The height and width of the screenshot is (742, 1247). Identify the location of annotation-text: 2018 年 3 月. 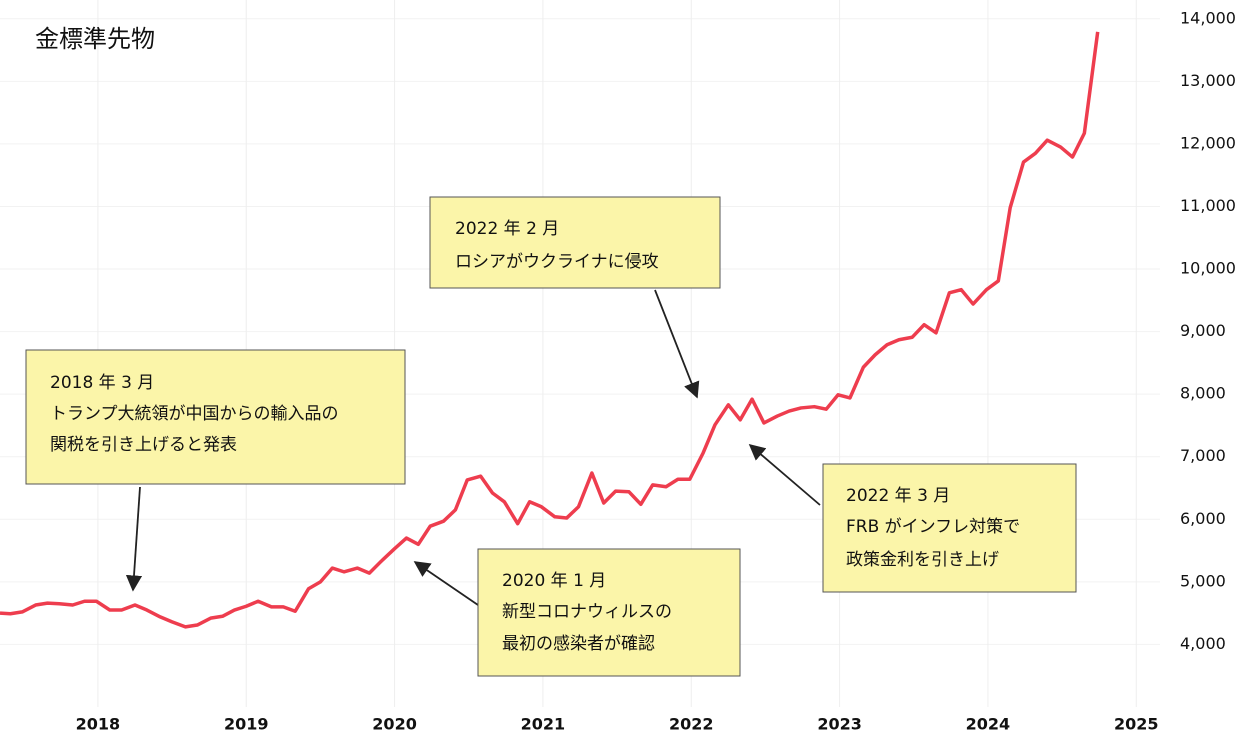
(102, 383).